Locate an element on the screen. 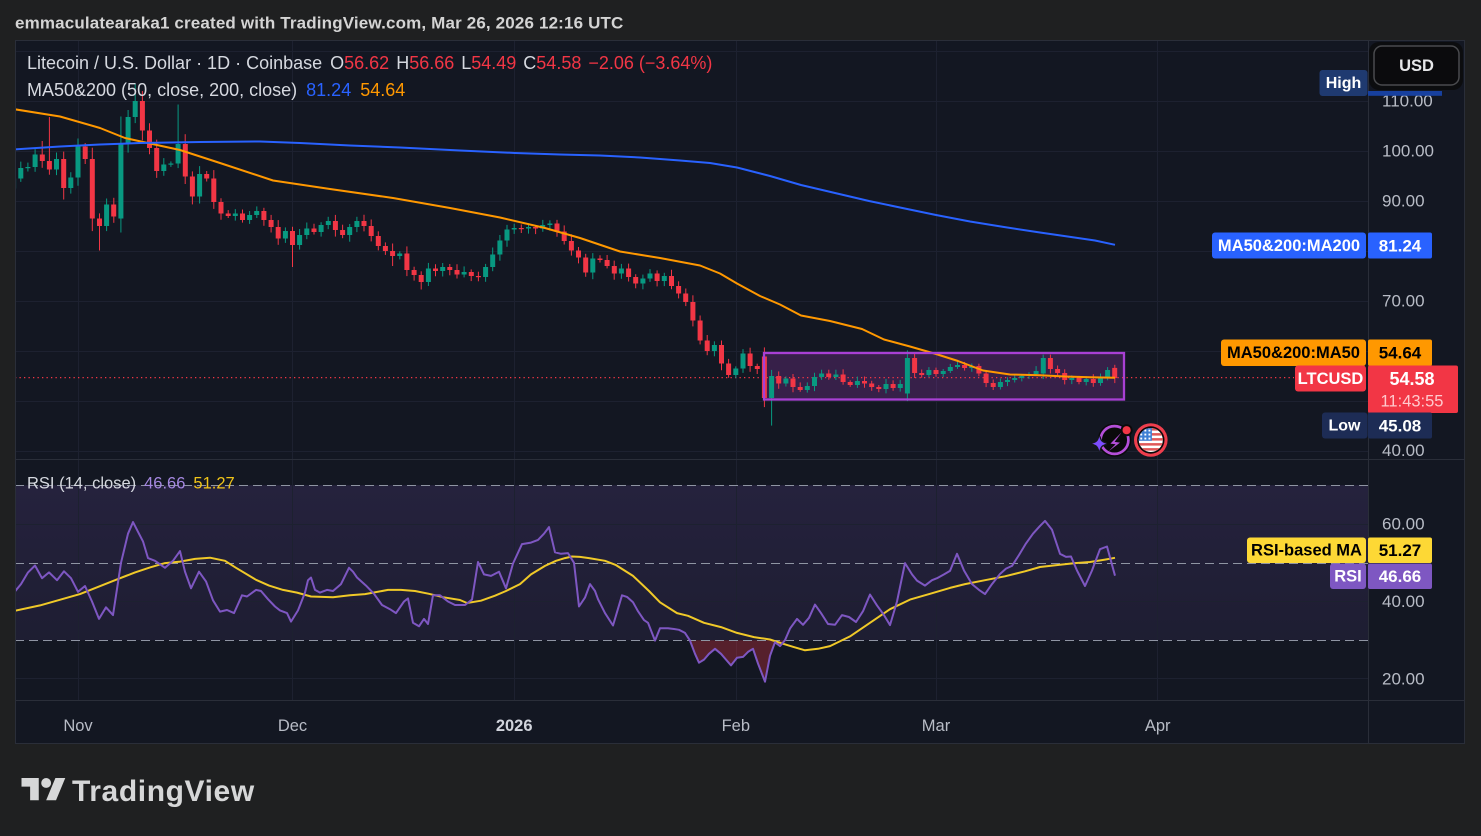 This screenshot has height=836, width=1481. svg-text: 11:43:55 is located at coordinates (1411, 402).